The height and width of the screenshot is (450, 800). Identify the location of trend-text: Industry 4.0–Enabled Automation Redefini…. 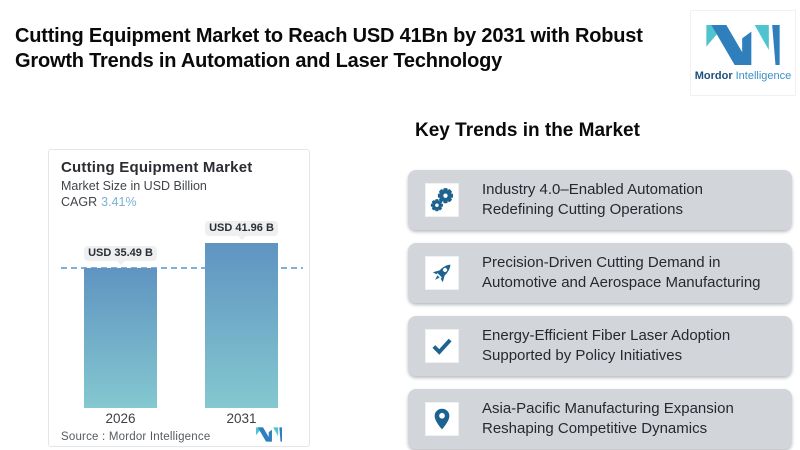
(592, 200).